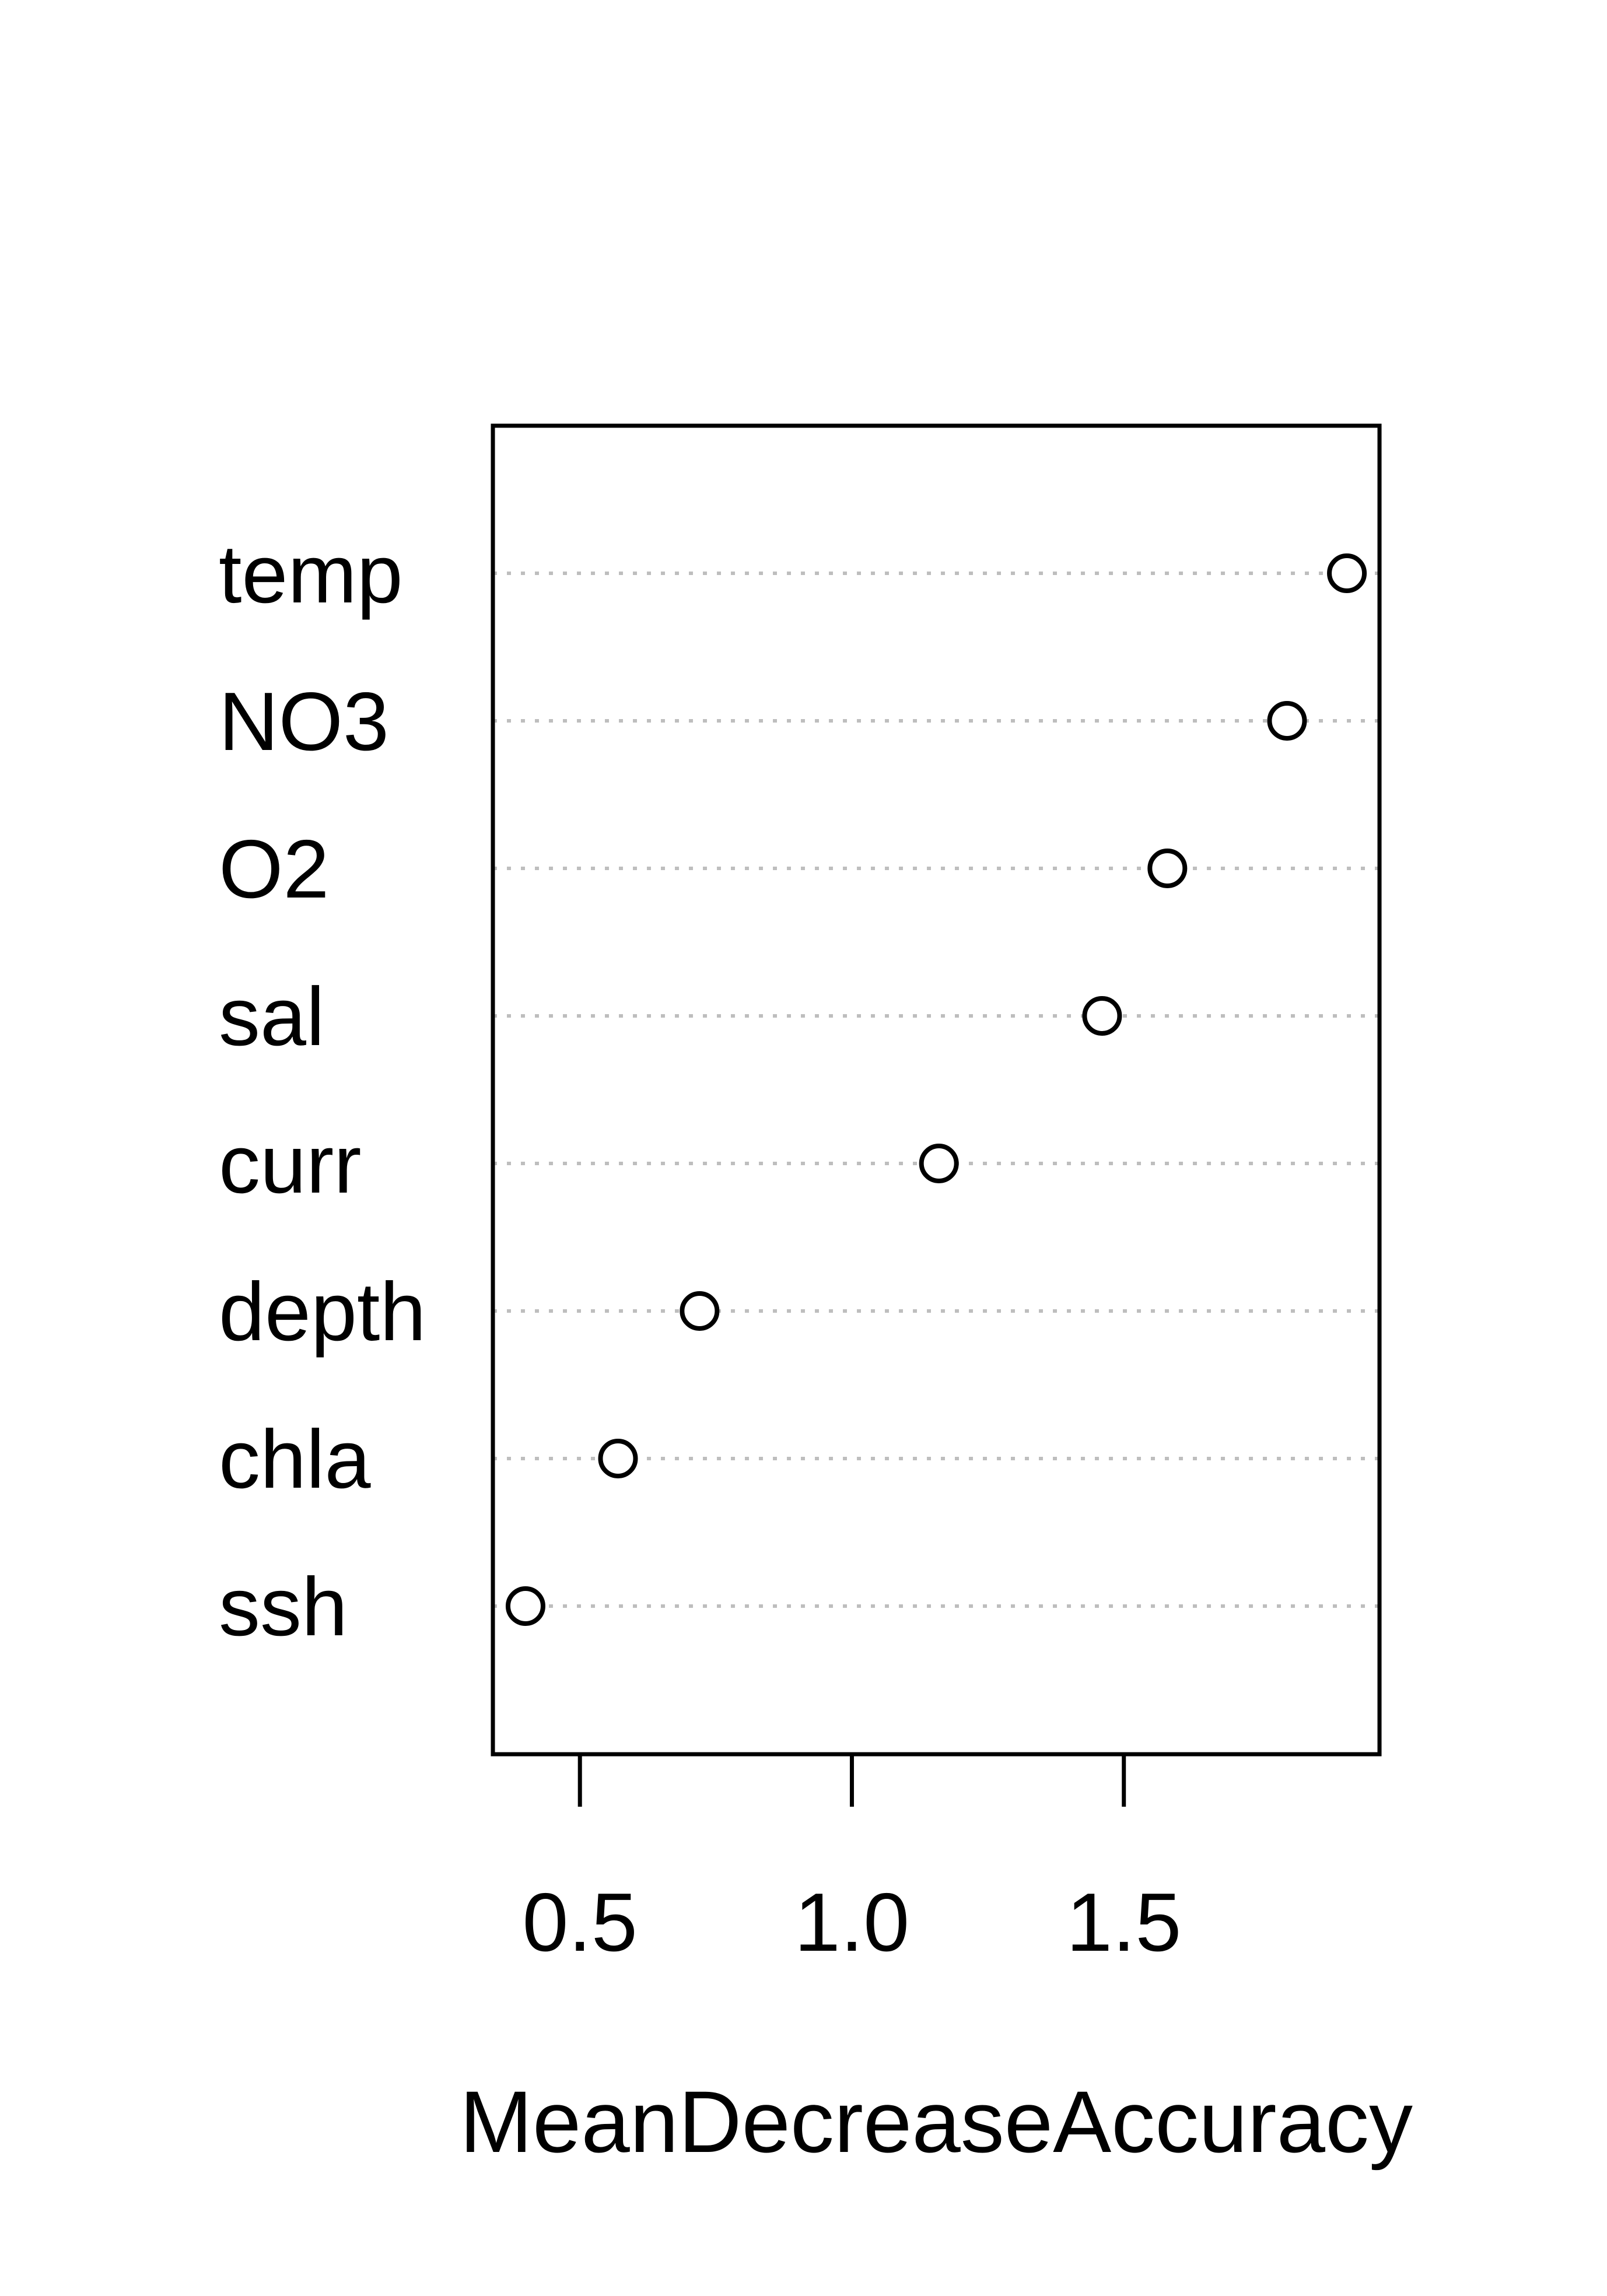 The height and width of the screenshot is (2296, 1607). Describe the element at coordinates (295, 1459) in the screenshot. I see `category-label-chla: chla` at that location.